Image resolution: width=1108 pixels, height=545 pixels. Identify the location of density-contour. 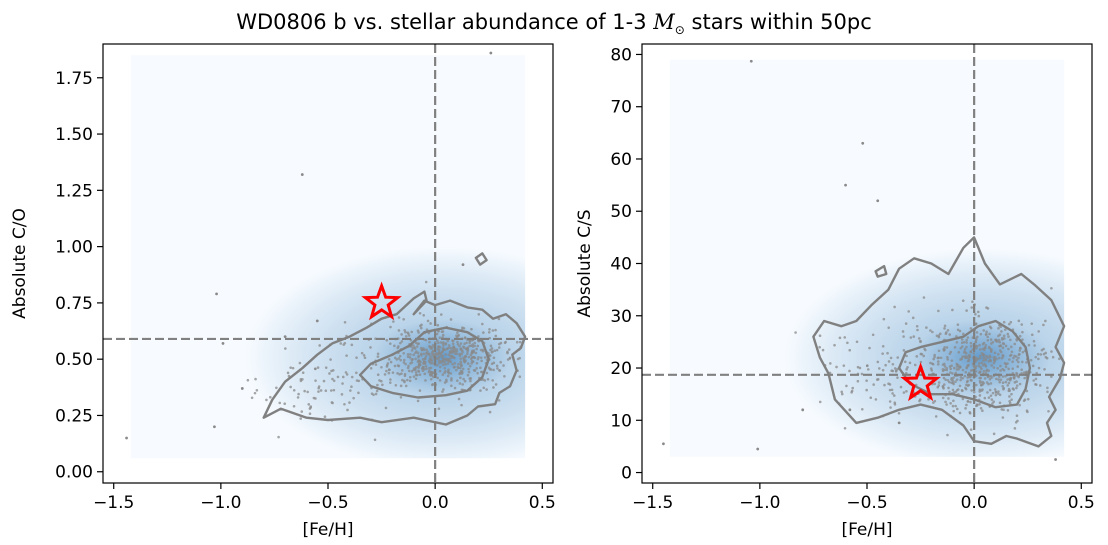
(964, 364).